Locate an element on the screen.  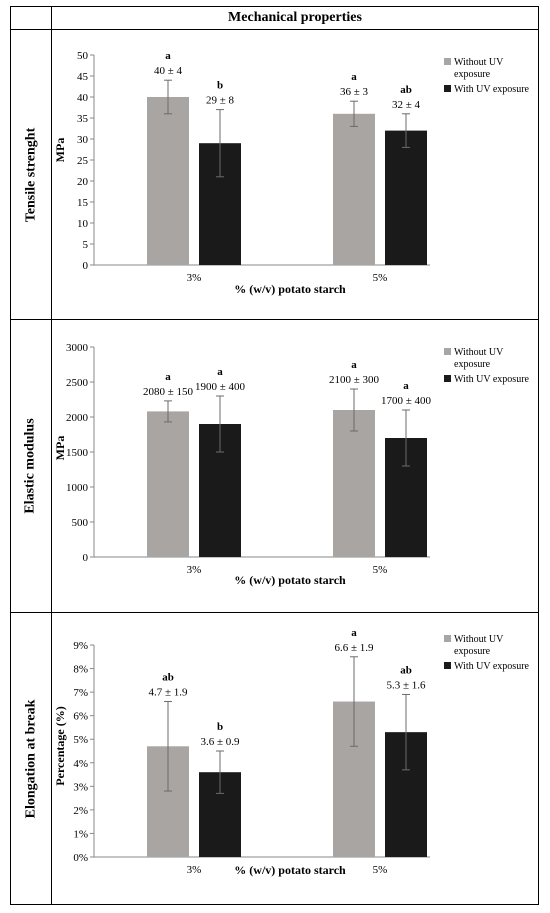
y-tick-label: 3000 is located at coordinates (77, 348).